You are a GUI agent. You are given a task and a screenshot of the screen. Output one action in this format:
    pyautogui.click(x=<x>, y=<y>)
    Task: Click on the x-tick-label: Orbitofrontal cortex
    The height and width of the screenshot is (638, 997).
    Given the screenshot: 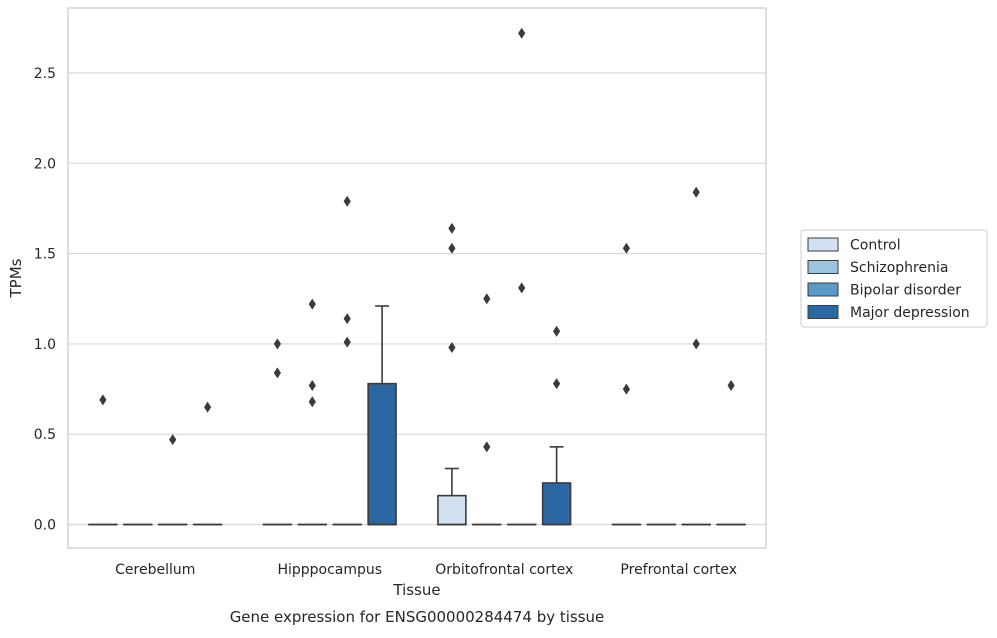 What is the action you would take?
    pyautogui.click(x=504, y=570)
    